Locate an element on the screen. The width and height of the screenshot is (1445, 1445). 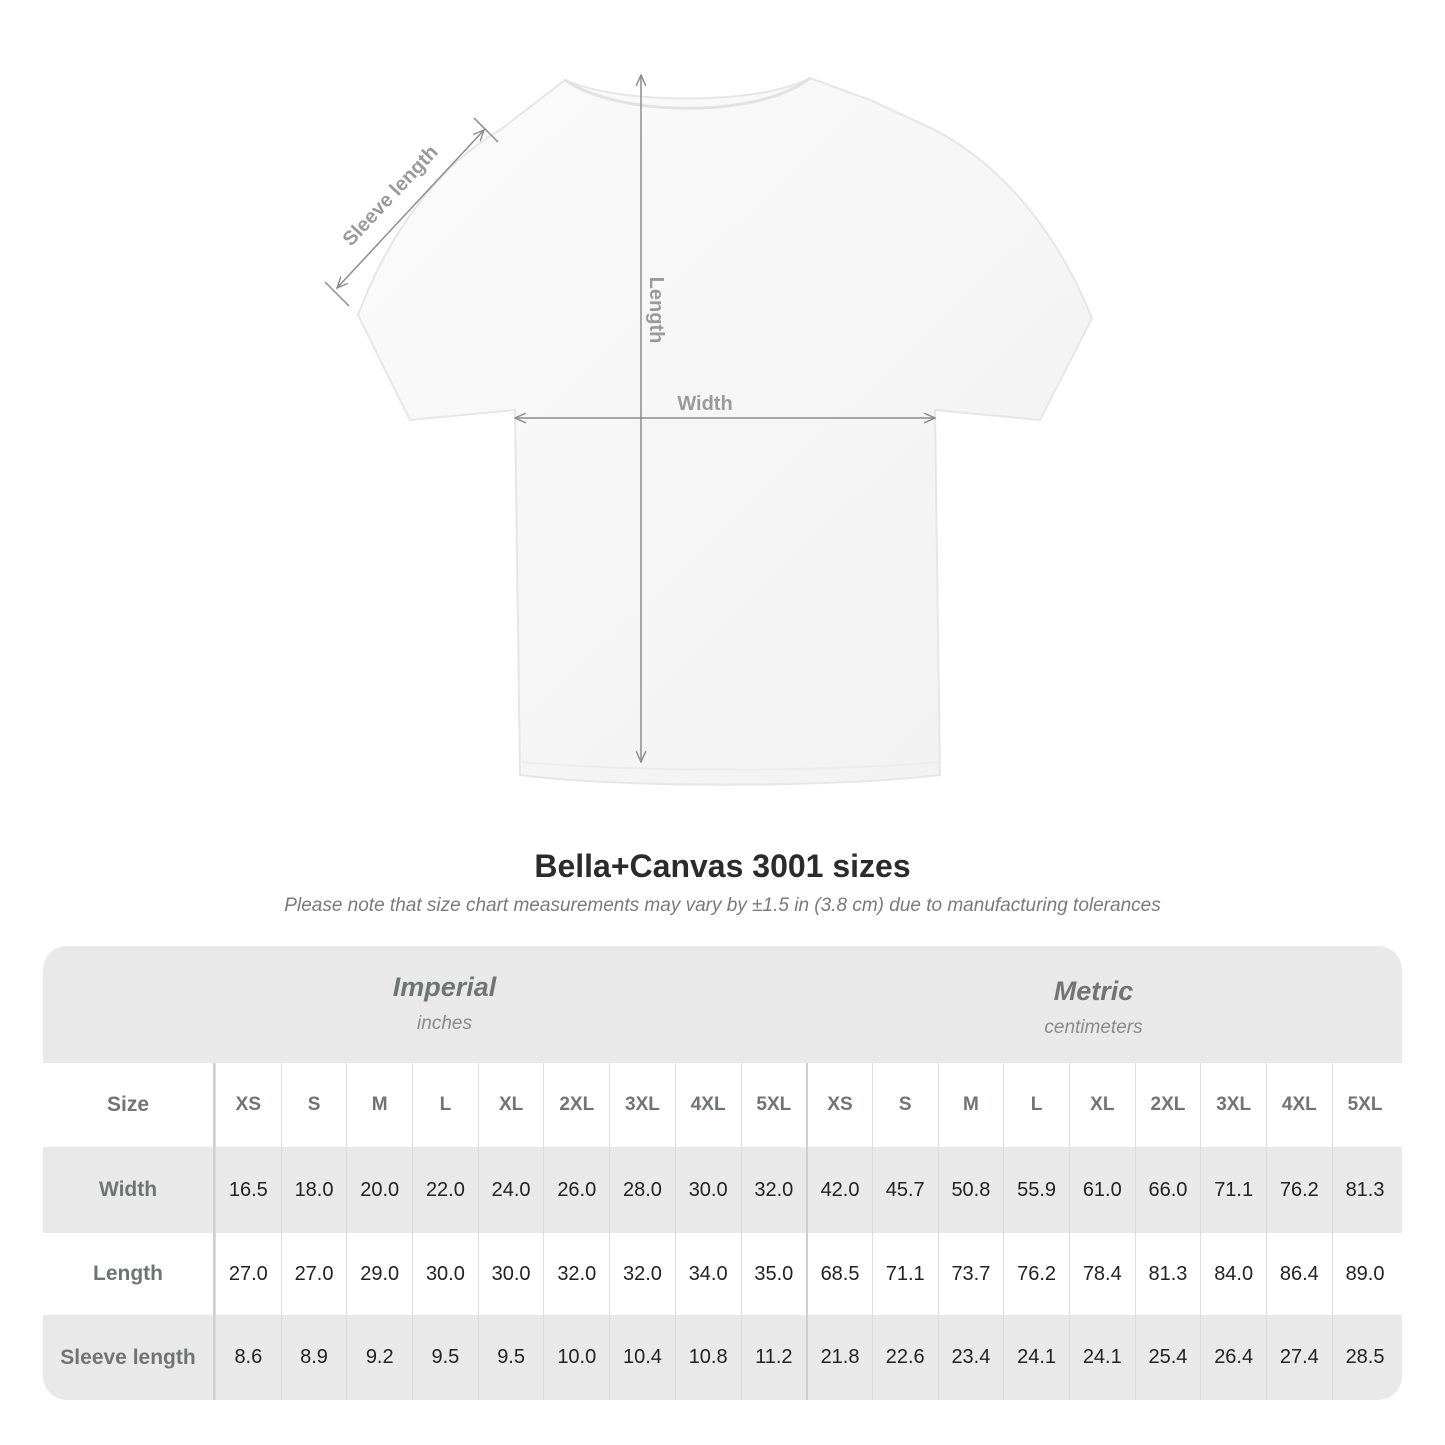
metric-value-cell: 50.8 is located at coordinates (970, 1190).